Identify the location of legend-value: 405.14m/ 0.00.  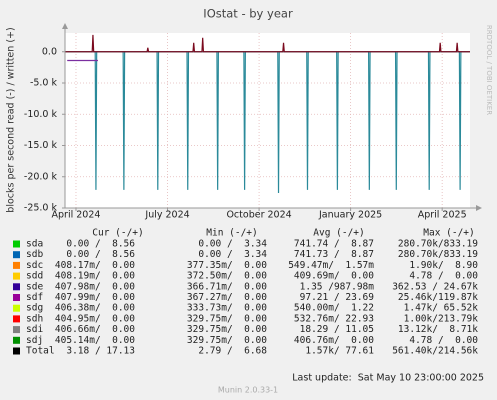
(95, 340).